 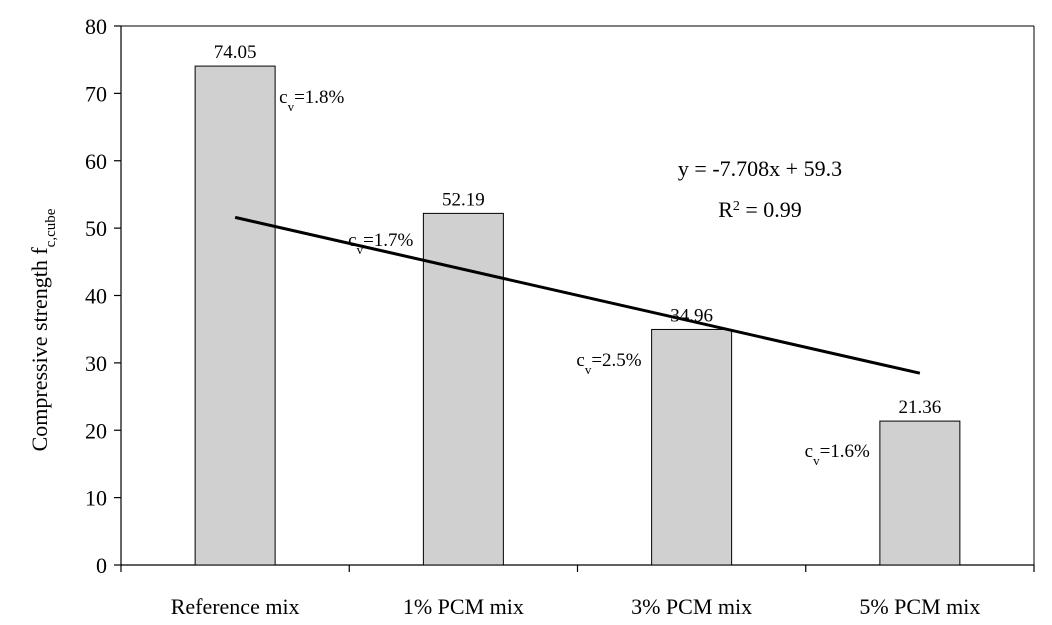 What do you see at coordinates (837, 454) in the screenshot?
I see `cv-label: cv=1.6%` at bounding box center [837, 454].